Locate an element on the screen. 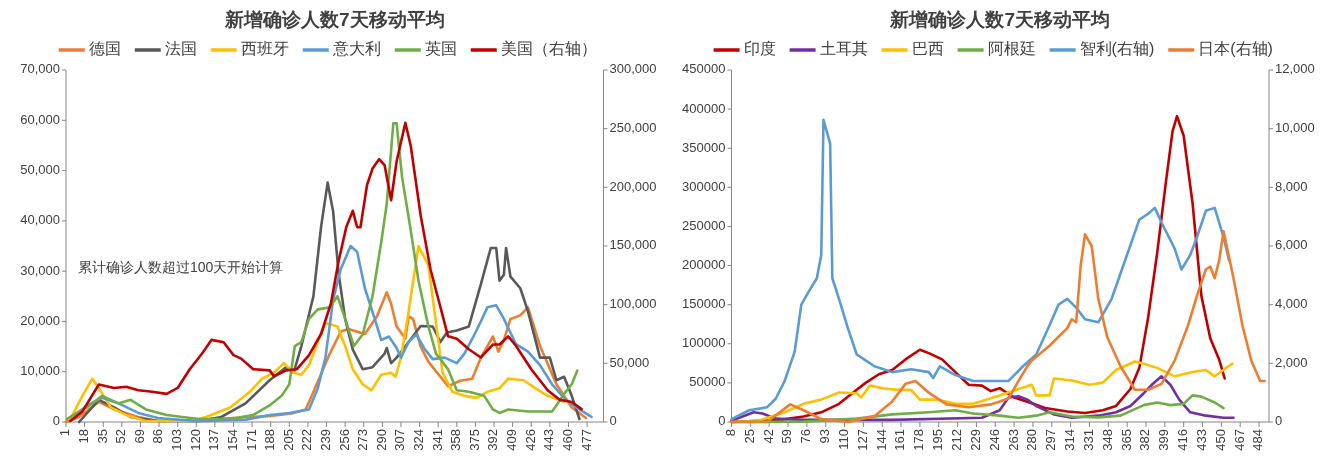 The width and height of the screenshot is (1331, 459). y2-tick-label: 8,000 is located at coordinates (1291, 186).